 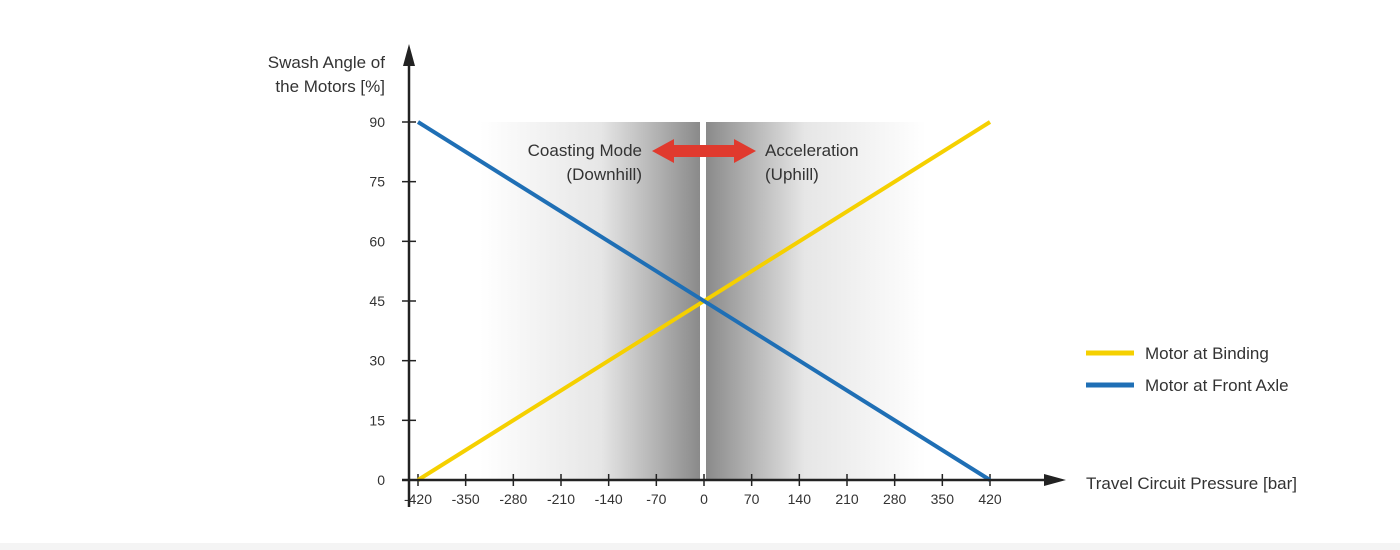 What do you see at coordinates (812, 150) in the screenshot?
I see `acceleration-label: Acceleration` at bounding box center [812, 150].